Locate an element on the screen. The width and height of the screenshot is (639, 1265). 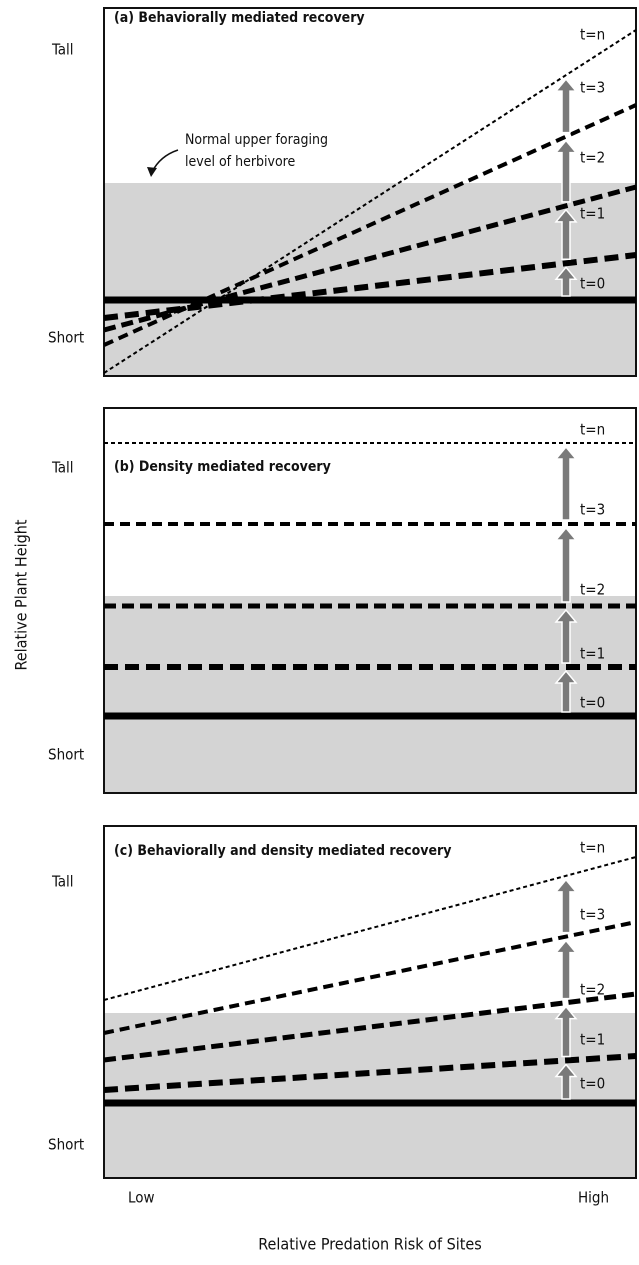
annotation-arrowhead is located at coordinates (152, 172).